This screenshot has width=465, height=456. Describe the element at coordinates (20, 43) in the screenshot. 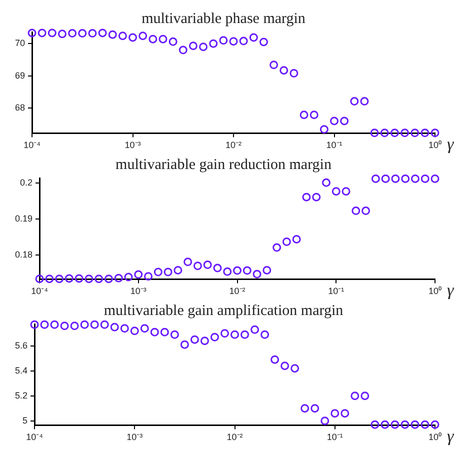

I see `y-tick-label: 70` at that location.